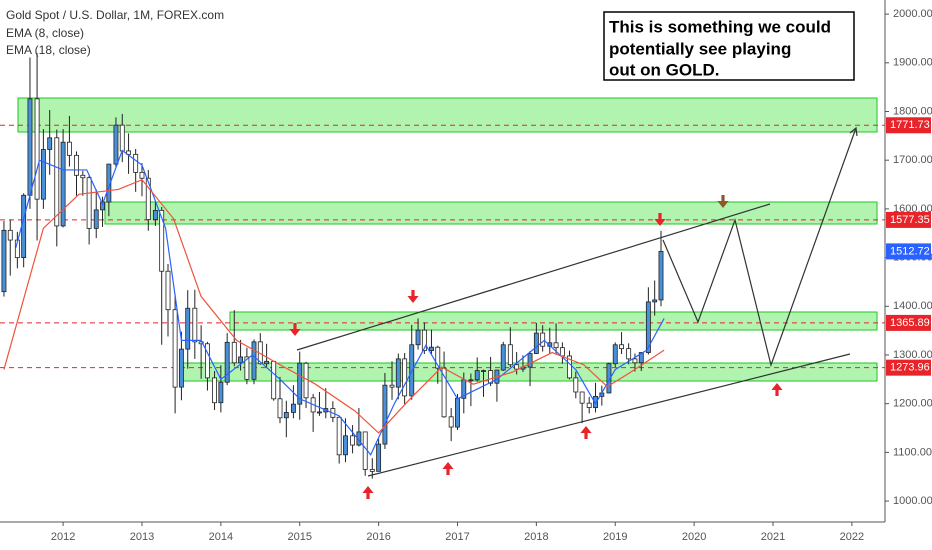 This screenshot has height=550, width=932. I want to click on note-line: out on GOLD., so click(664, 69).